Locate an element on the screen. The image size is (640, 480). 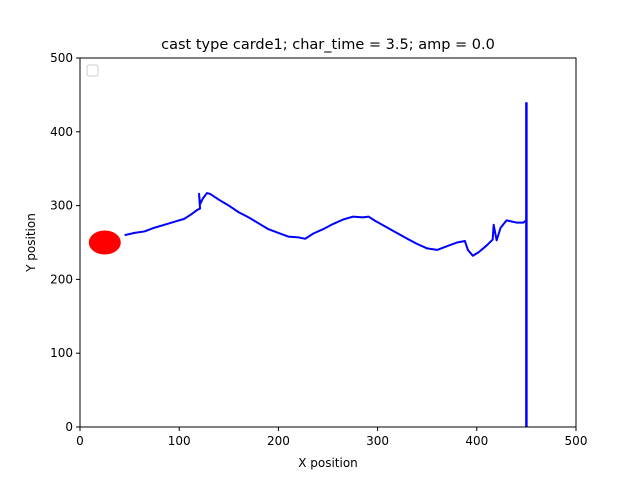
x-tick-label: 400 is located at coordinates (476, 441).